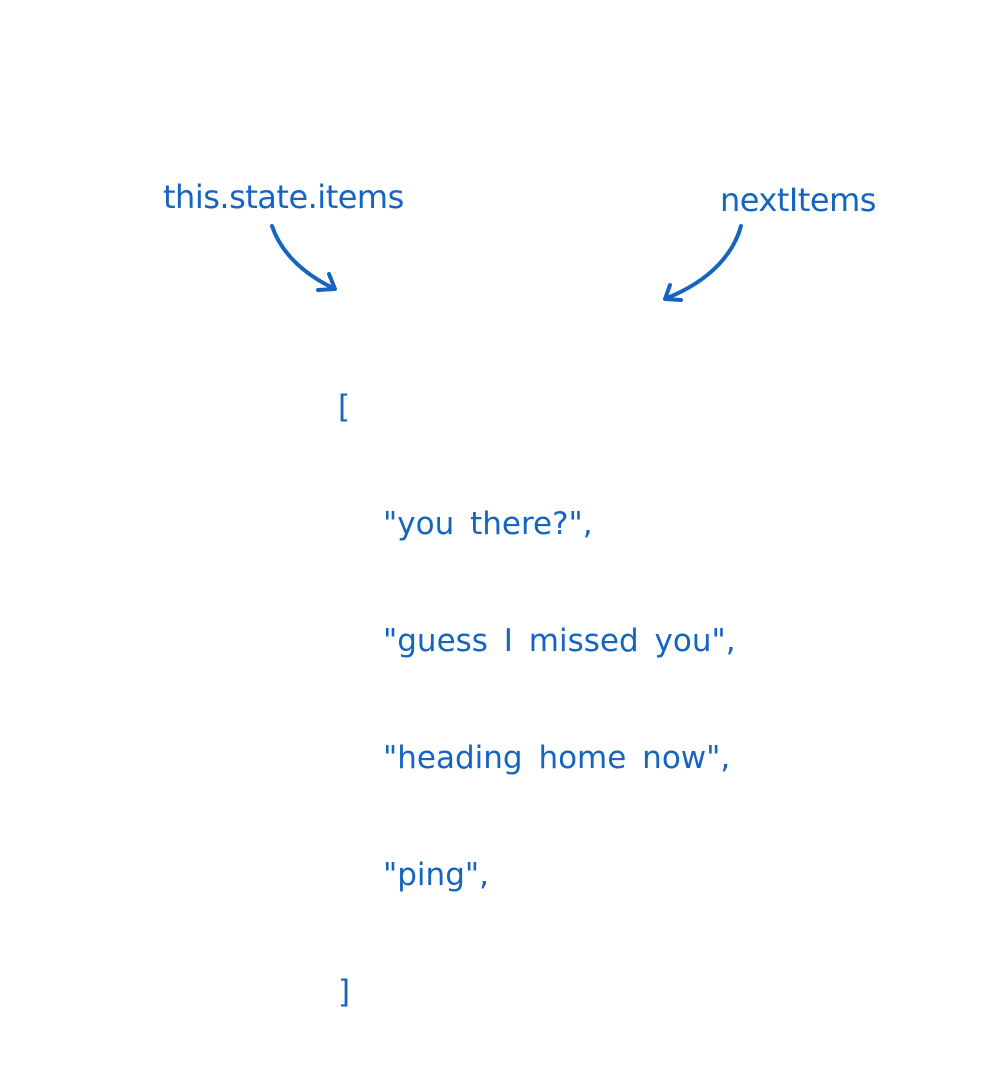 This screenshot has height=1090, width=1000. I want to click on array-item-4: "ping",, so click(436, 875).